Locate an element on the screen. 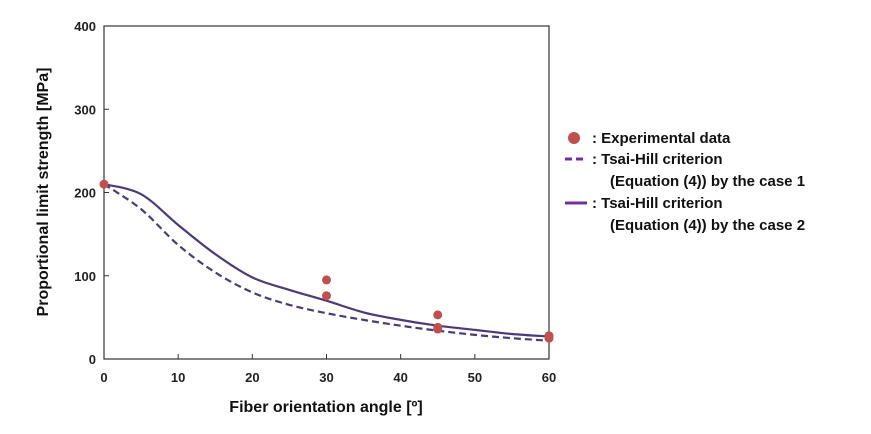  legend-label-case1-line1: : Tsai-Hill criterion is located at coordinates (657, 159).